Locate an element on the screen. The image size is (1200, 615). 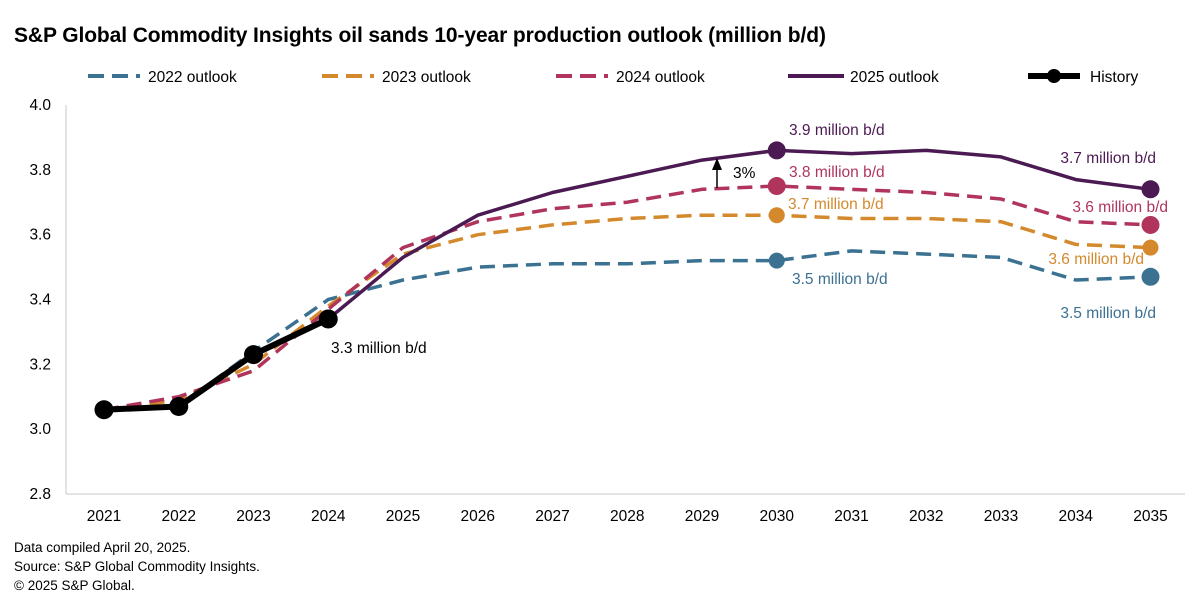
y-tick-label: 3.2 is located at coordinates (40, 364).